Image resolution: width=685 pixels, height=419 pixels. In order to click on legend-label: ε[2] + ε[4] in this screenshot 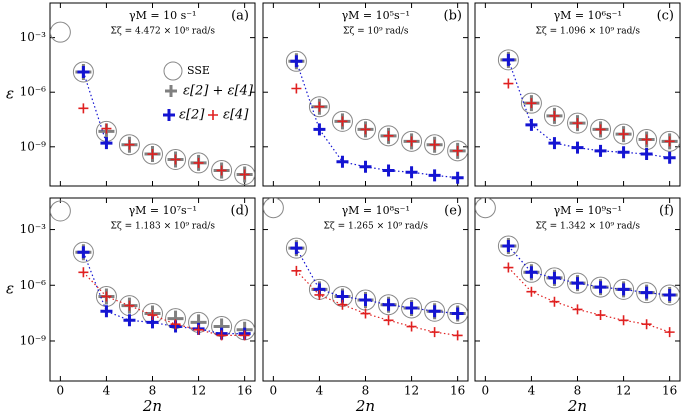, I will do `click(218, 91)`.